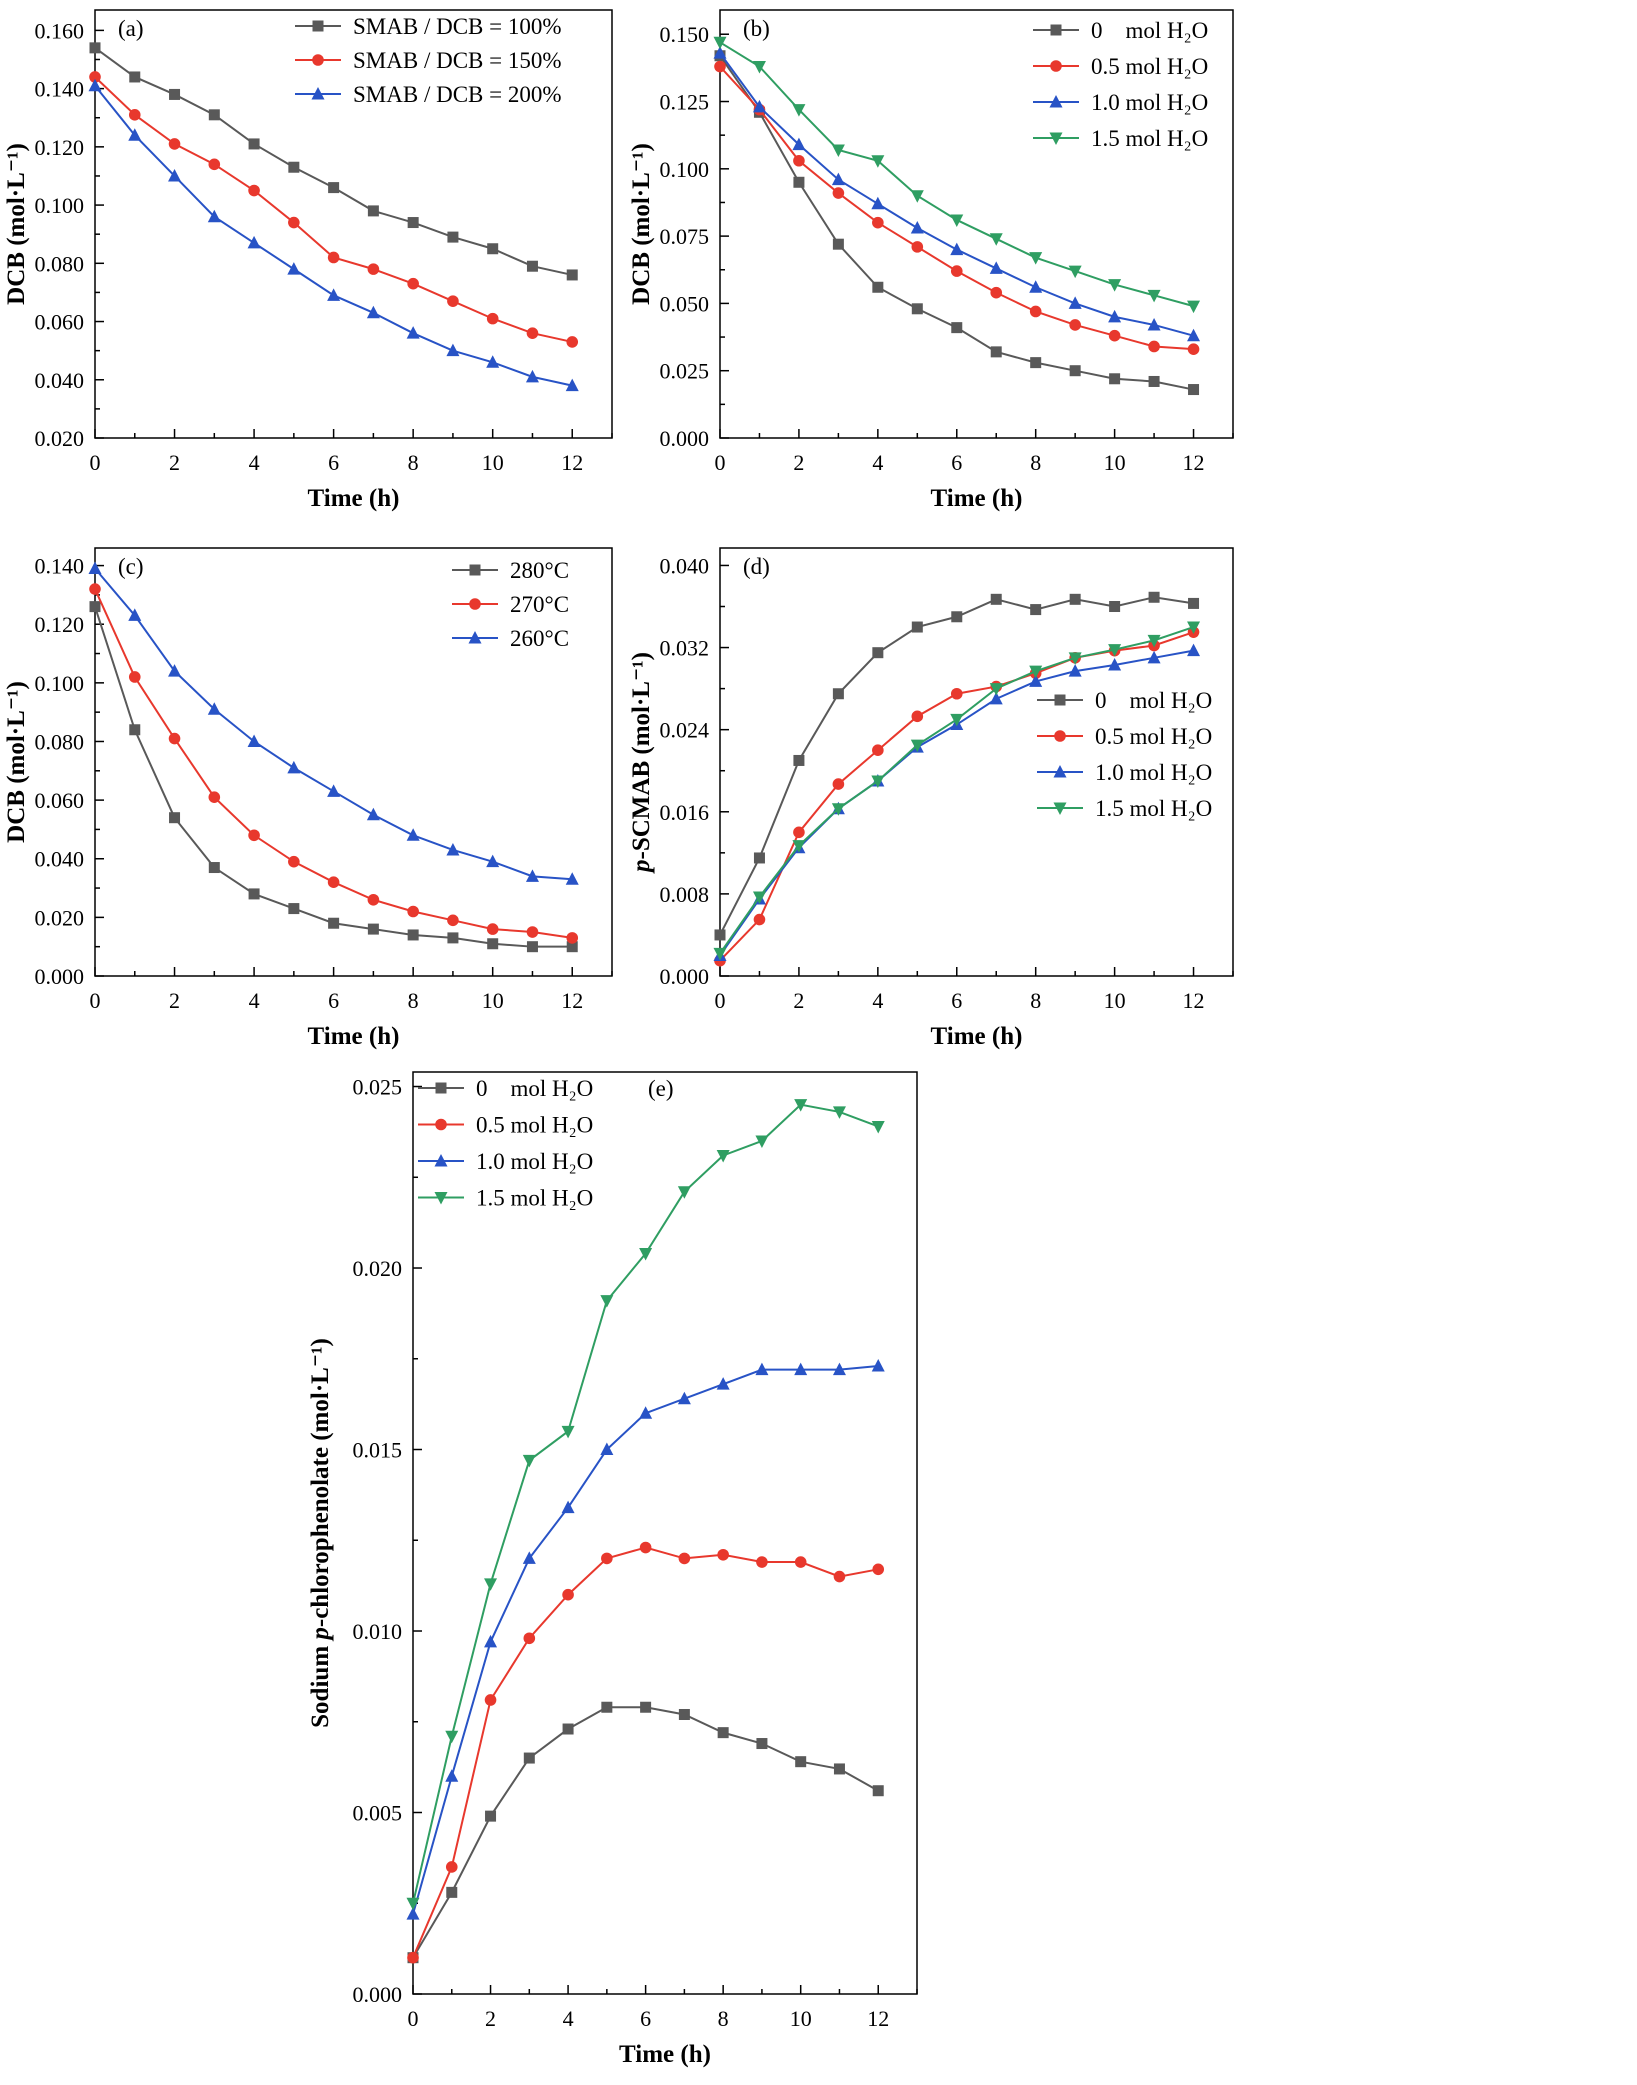 This screenshot has width=1637, height=2085. I want to click on panel-label: (d), so click(756, 566).